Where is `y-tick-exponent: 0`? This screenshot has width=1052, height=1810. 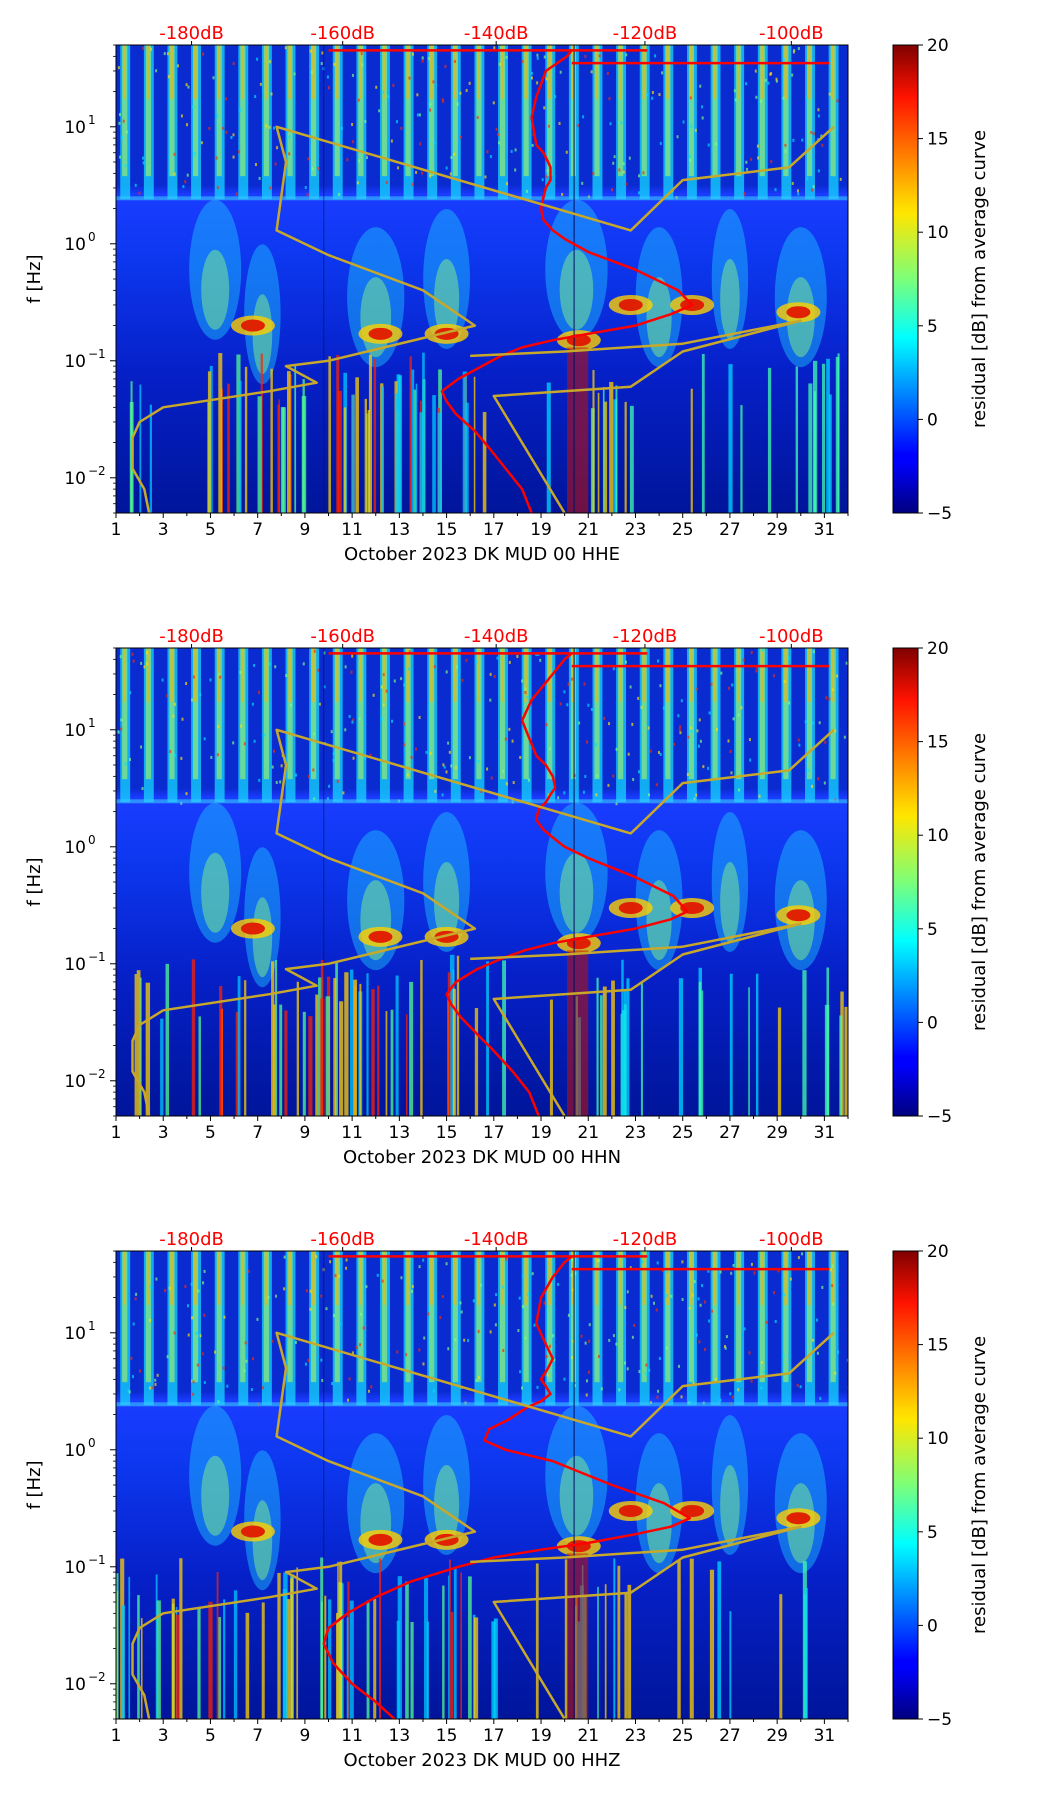 y-tick-exponent: 0 is located at coordinates (92, 237).